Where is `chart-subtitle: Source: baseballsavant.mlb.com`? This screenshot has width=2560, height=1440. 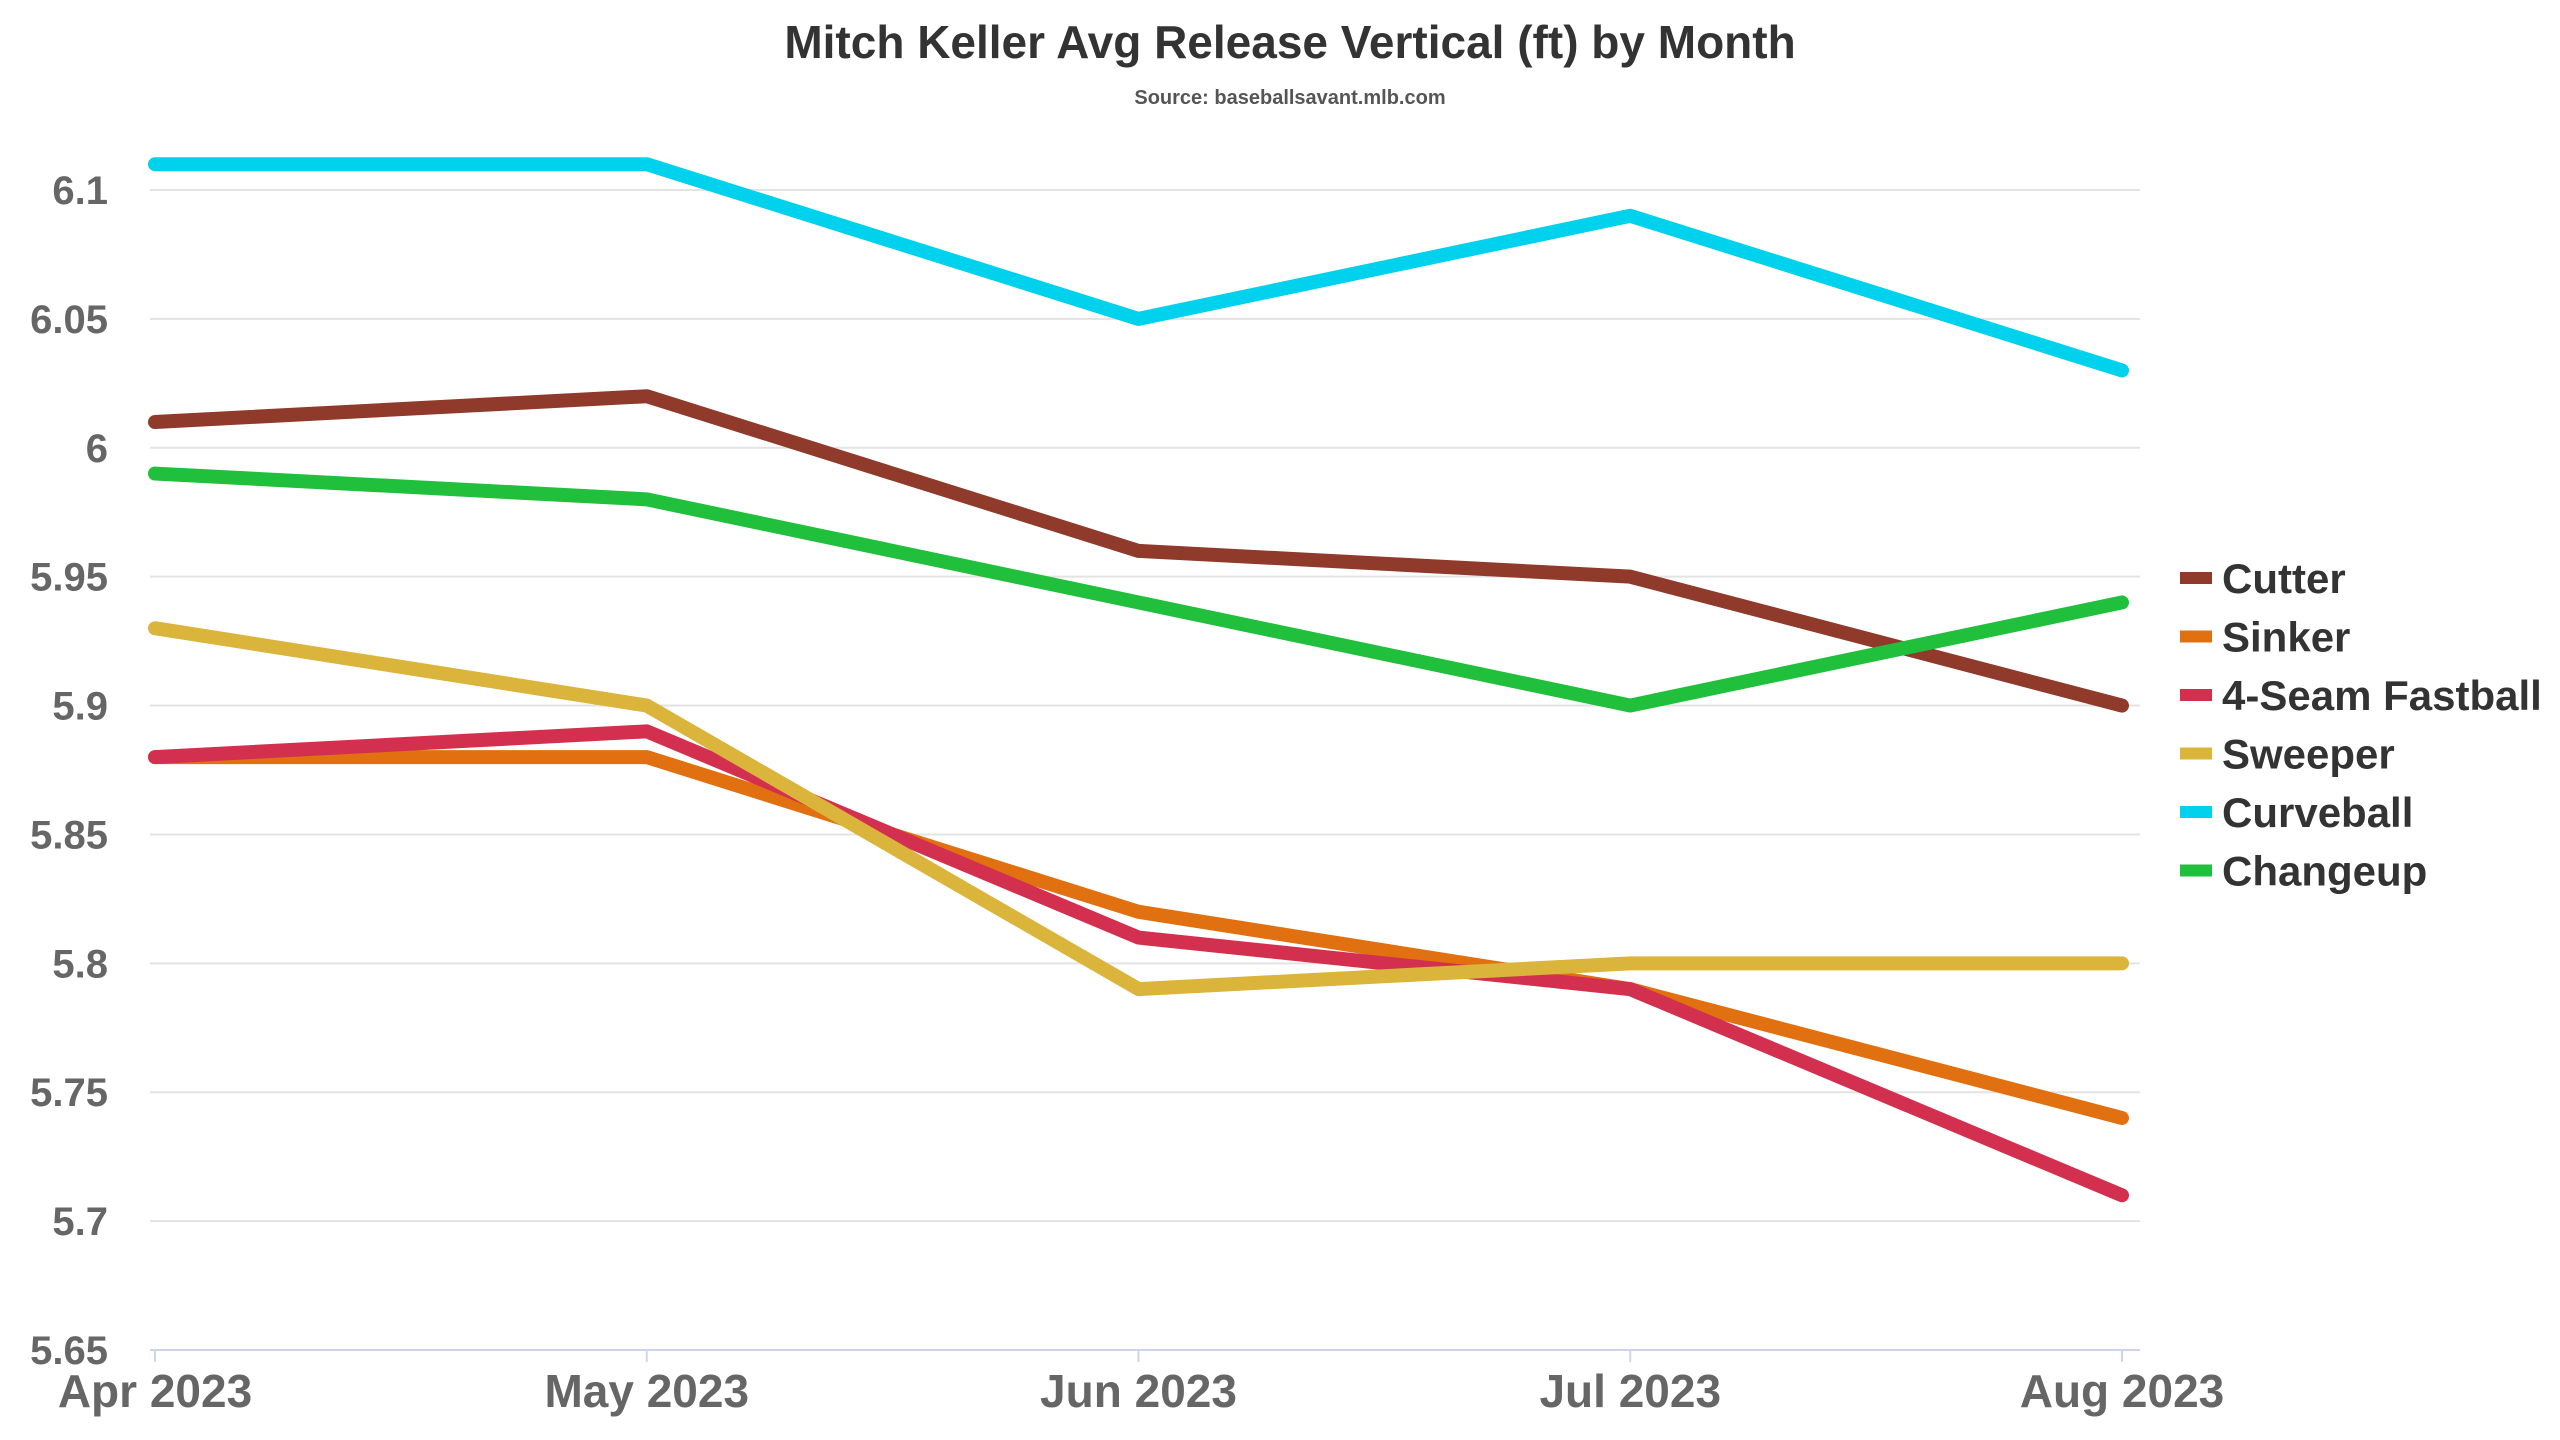
chart-subtitle: Source: baseballsavant.mlb.com is located at coordinates (1289, 98).